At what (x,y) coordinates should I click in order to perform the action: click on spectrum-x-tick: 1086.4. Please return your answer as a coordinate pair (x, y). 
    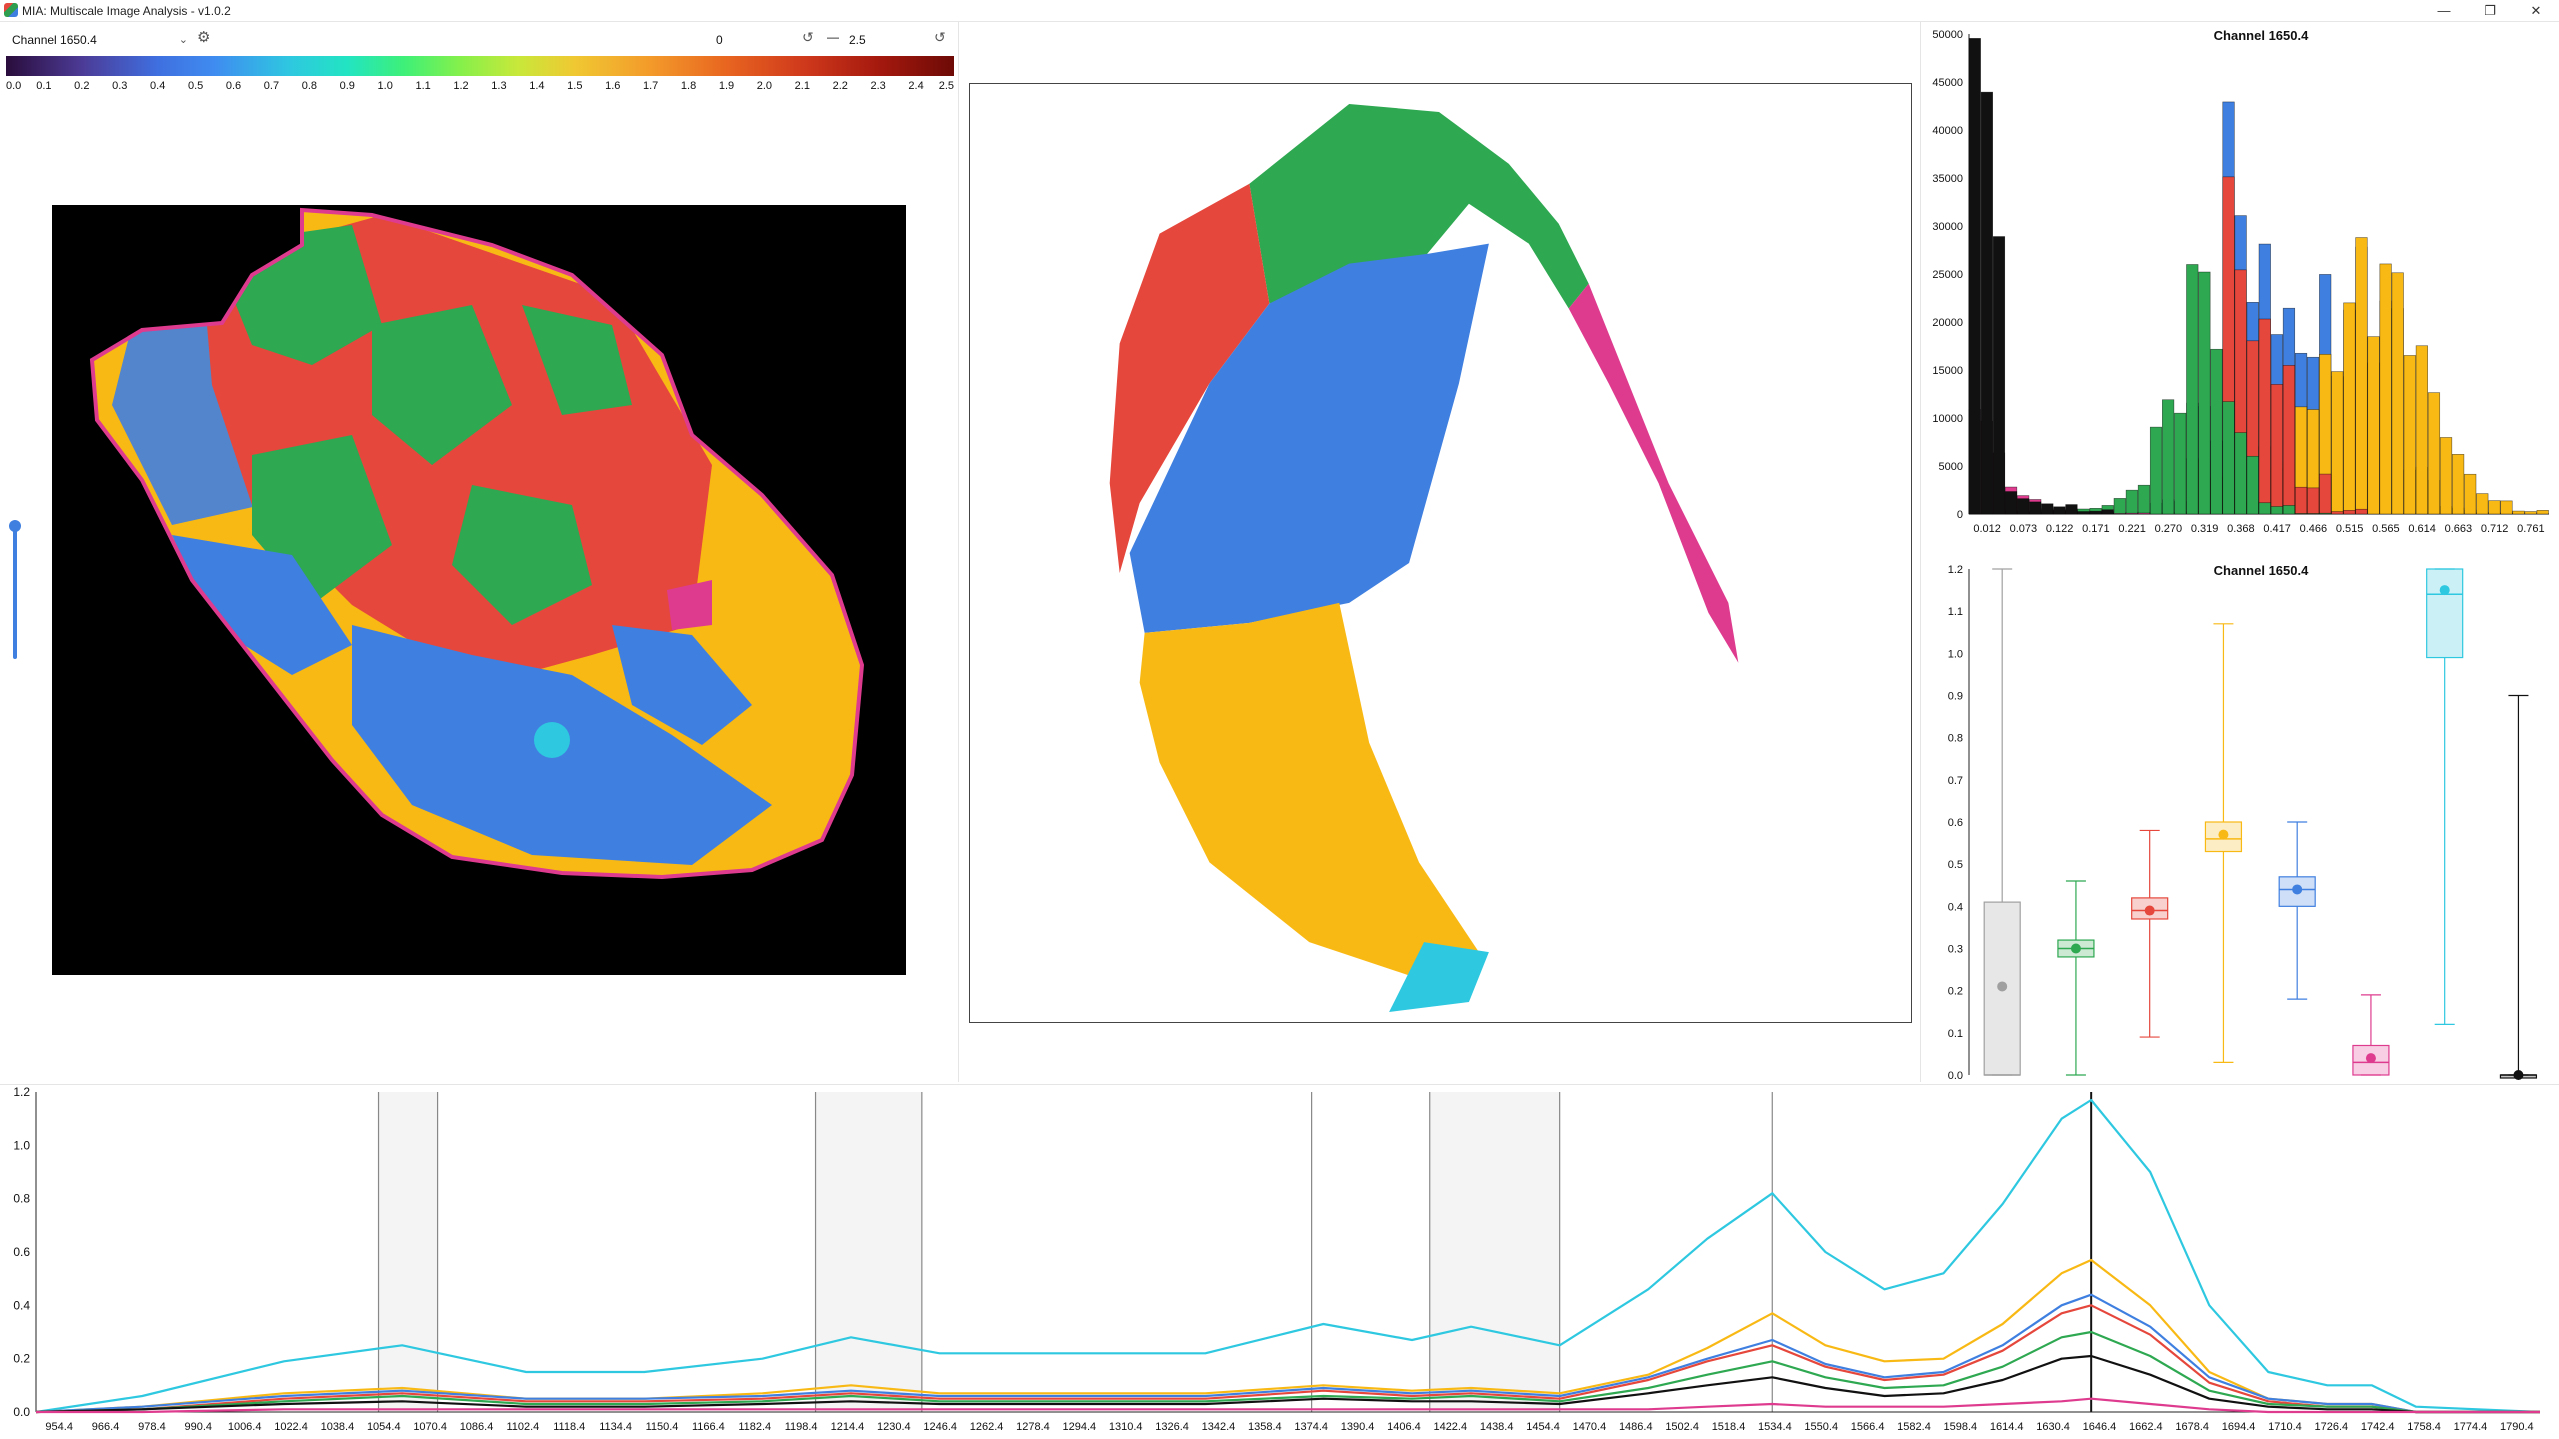
    Looking at the image, I should click on (477, 1427).